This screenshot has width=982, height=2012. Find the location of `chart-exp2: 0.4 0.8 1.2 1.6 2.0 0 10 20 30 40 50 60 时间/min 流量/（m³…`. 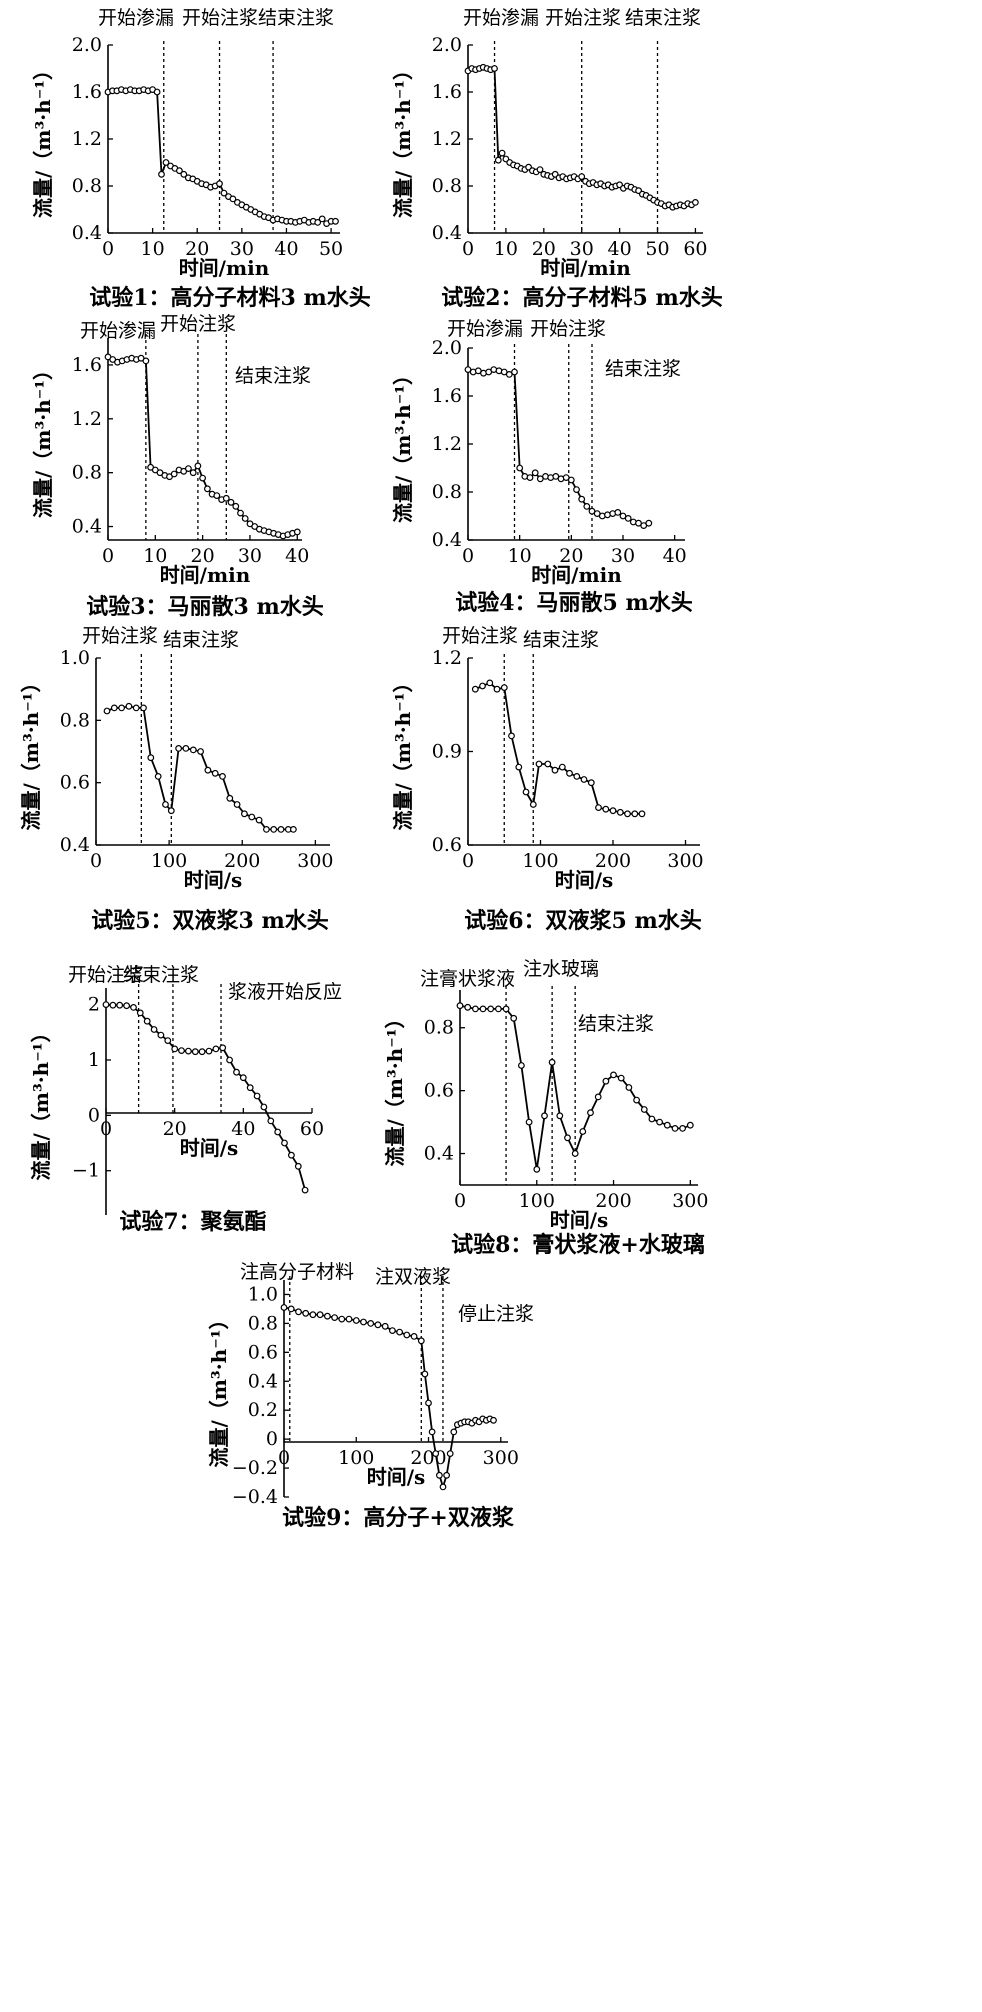

chart-exp2: 0.4 0.8 1.2 1.6 2.0 0 10 20 30 40 50 60 时间/min 流量/（m³… is located at coordinates (557, 159).